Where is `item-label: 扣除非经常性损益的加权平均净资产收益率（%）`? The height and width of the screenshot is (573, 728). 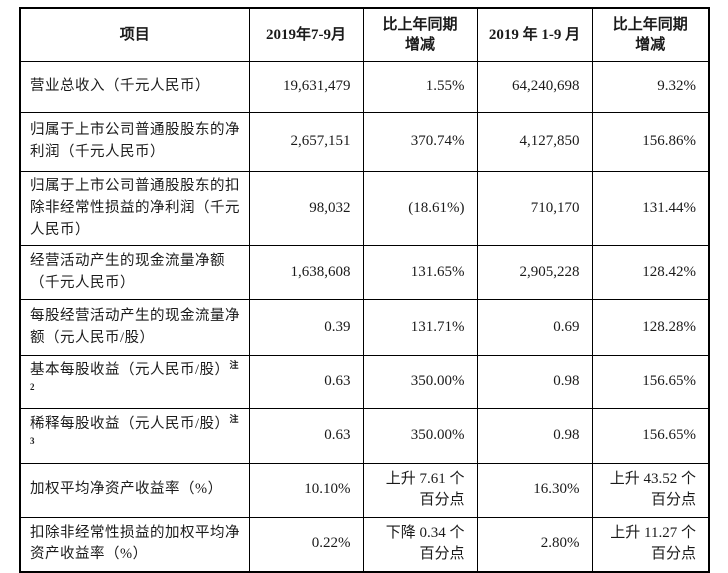 item-label: 扣除非经常性损益的加权平均净资产收益率（%） is located at coordinates (135, 543).